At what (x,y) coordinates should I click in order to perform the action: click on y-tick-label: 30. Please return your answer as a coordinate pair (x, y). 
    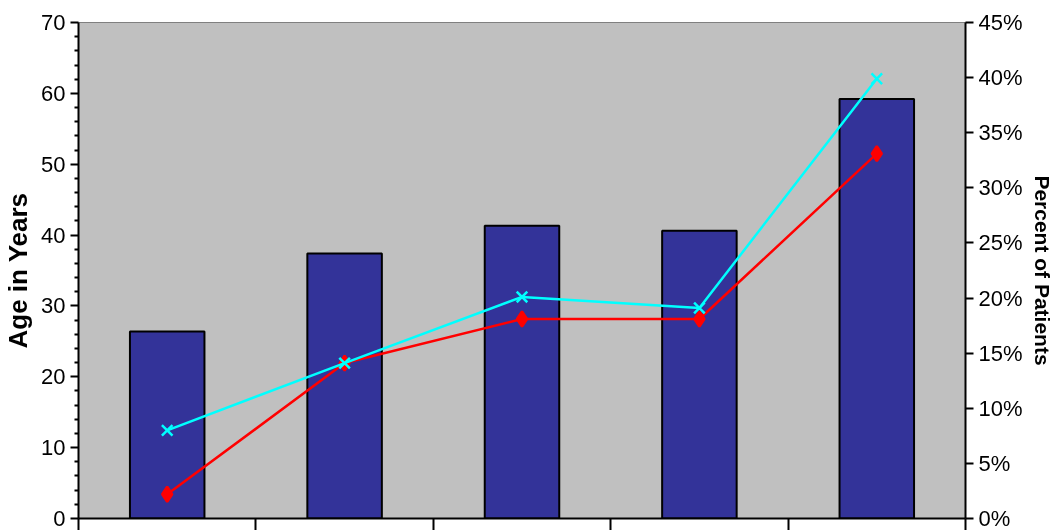
    Looking at the image, I should click on (53, 306).